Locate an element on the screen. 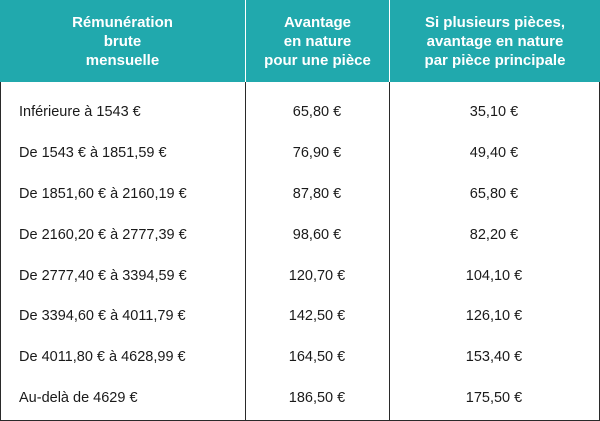 The image size is (600, 421). salary-range-cell: De 1851,60 € à 2160,19 € is located at coordinates (103, 193).